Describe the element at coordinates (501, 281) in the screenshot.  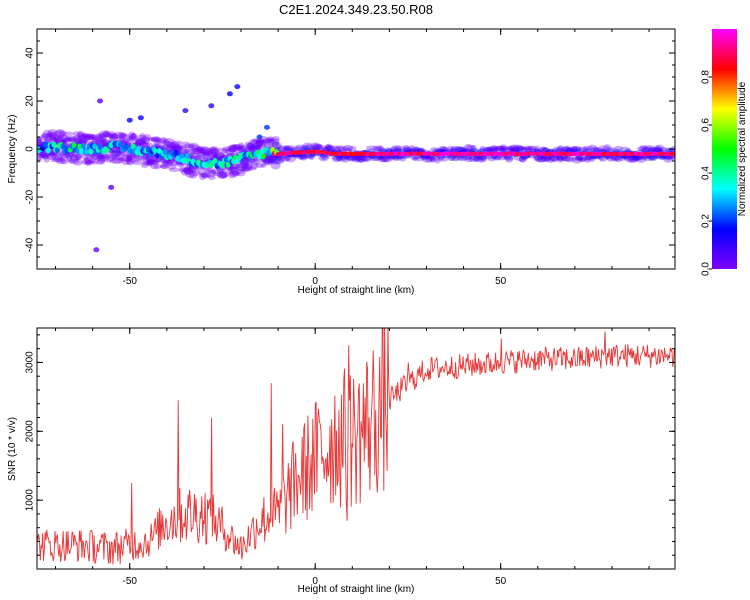
I see `spectrogram-x-tick-label: 50` at that location.